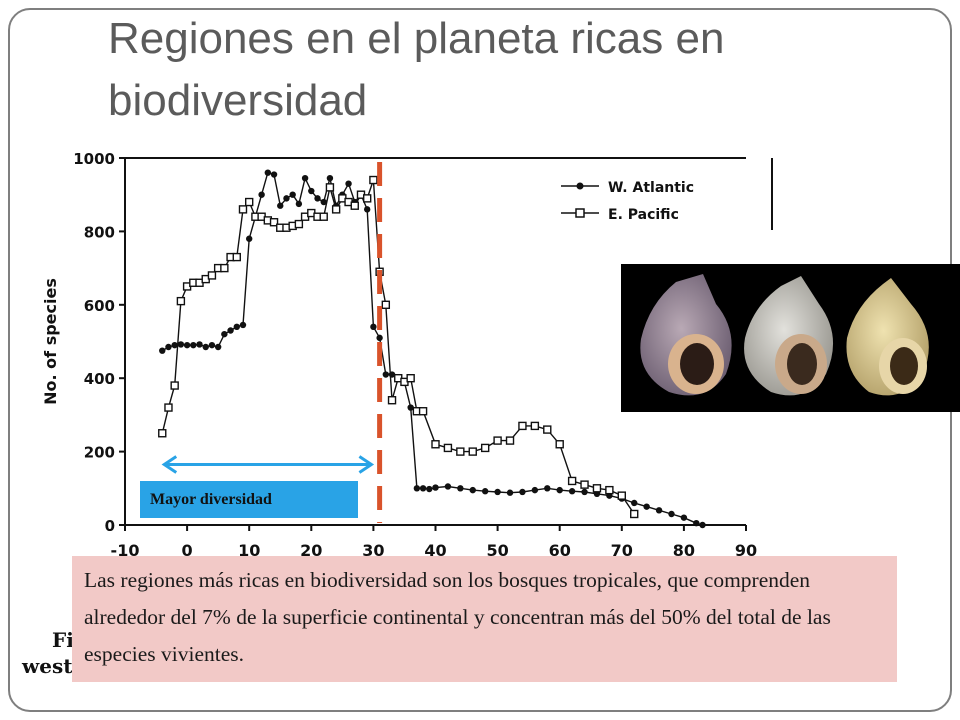  What do you see at coordinates (125, 550) in the screenshot?
I see `x-tick-label: -10` at bounding box center [125, 550].